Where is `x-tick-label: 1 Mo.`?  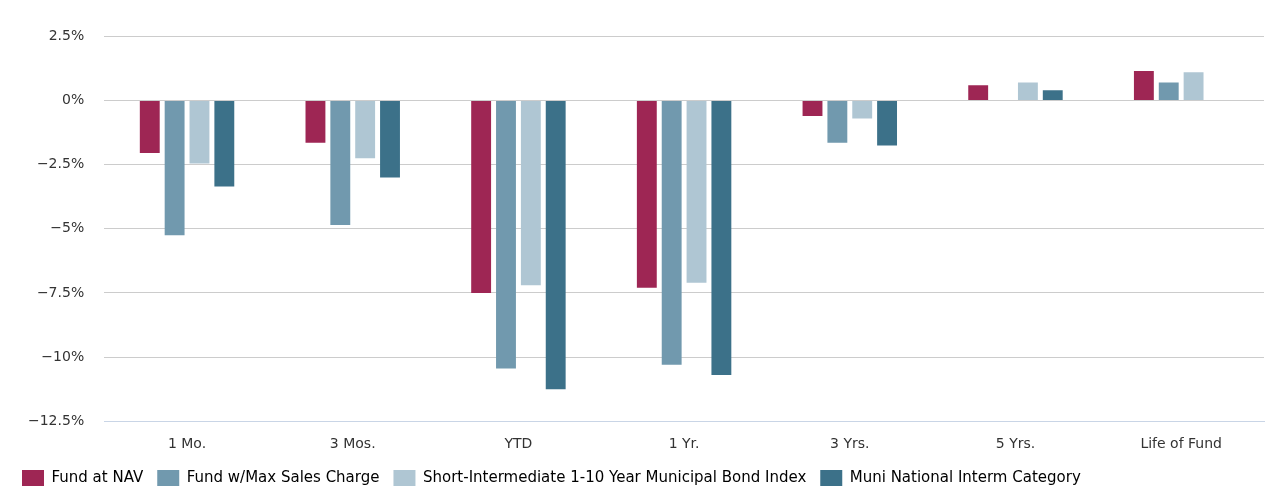
x-tick-label: 1 Mo. is located at coordinates (187, 443).